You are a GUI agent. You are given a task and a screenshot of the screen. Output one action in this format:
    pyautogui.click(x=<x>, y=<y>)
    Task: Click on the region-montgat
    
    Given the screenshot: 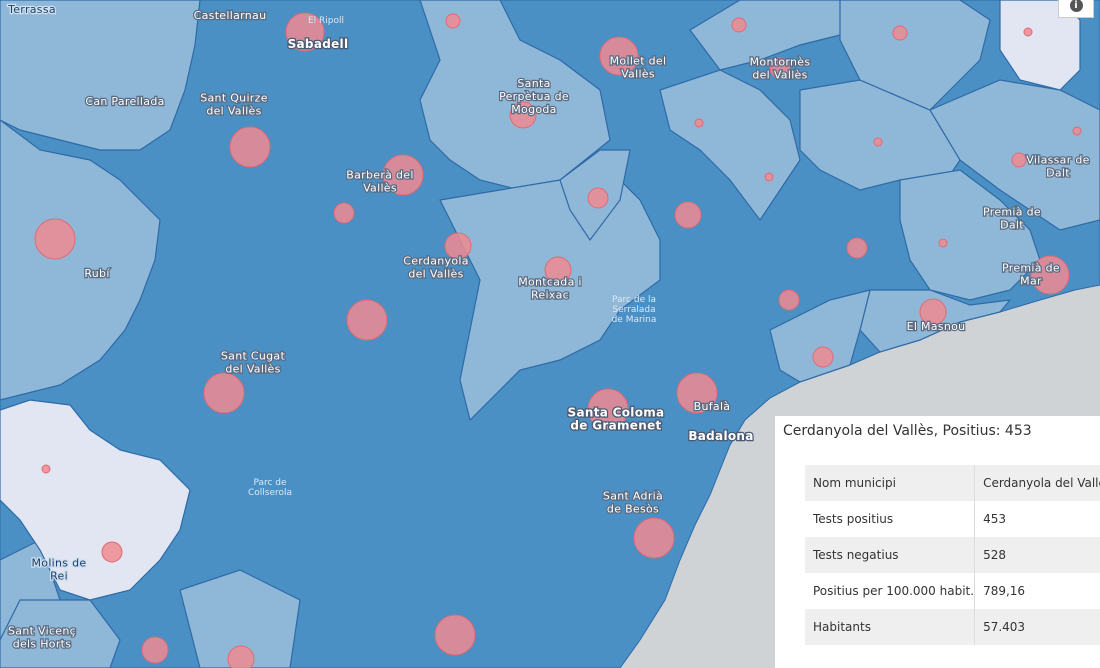 What is the action you would take?
    pyautogui.click(x=820, y=336)
    